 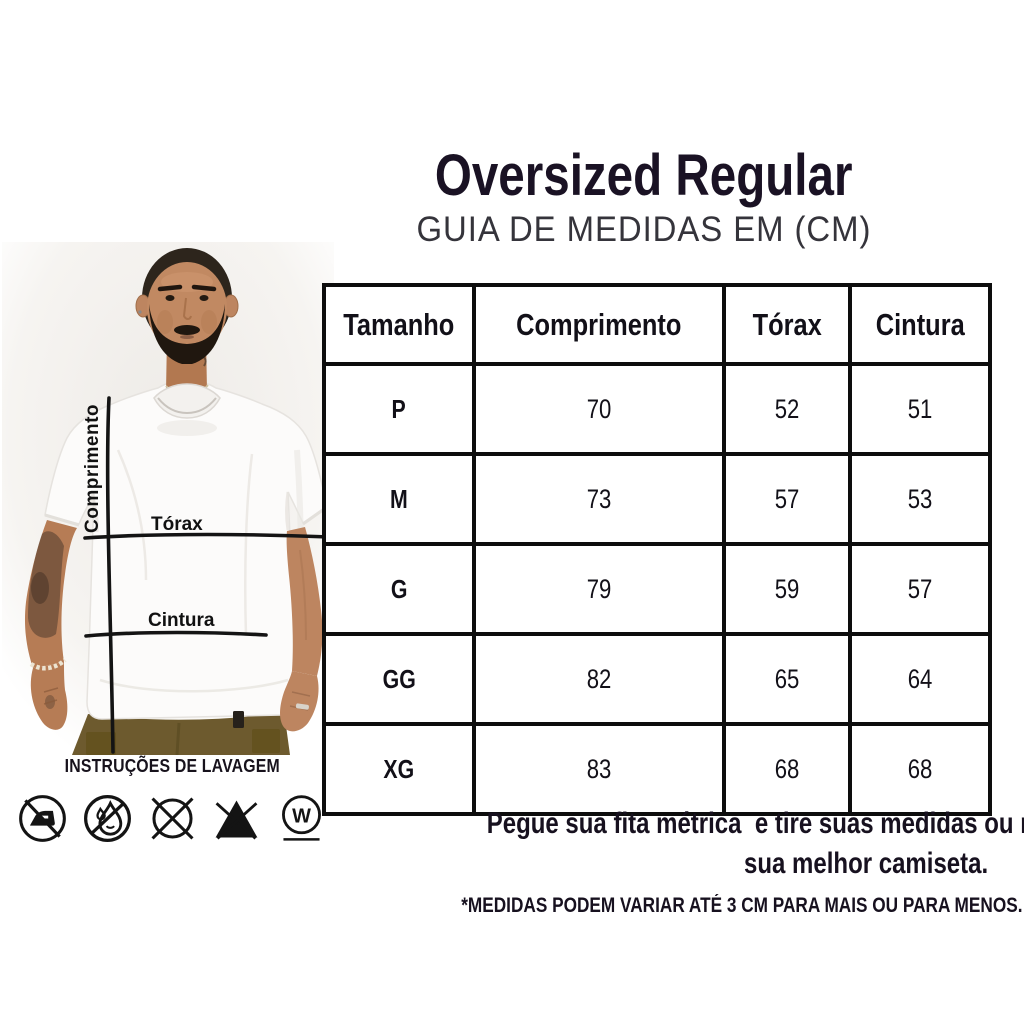 I want to click on footer-text: sua melhor camiseta., so click(x=865, y=863).